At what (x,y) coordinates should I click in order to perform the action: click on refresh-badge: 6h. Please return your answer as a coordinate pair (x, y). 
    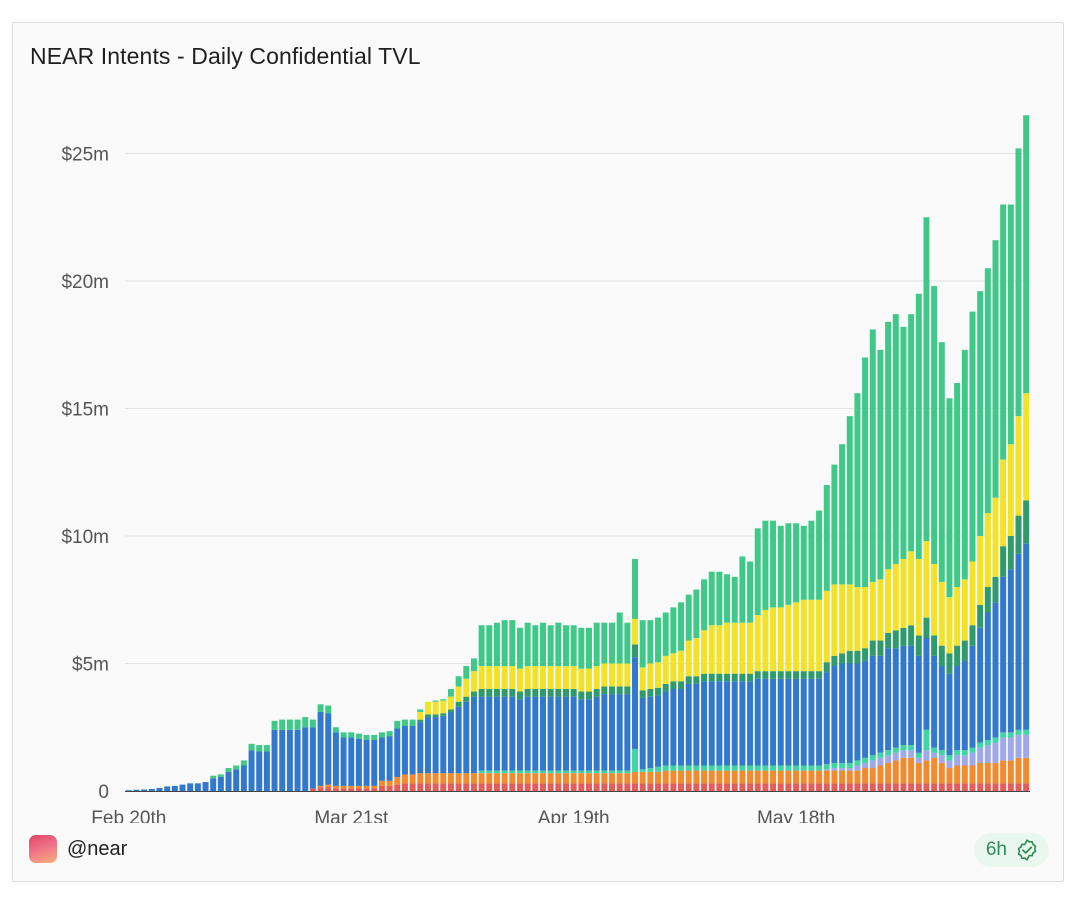
    Looking at the image, I should click on (1011, 850).